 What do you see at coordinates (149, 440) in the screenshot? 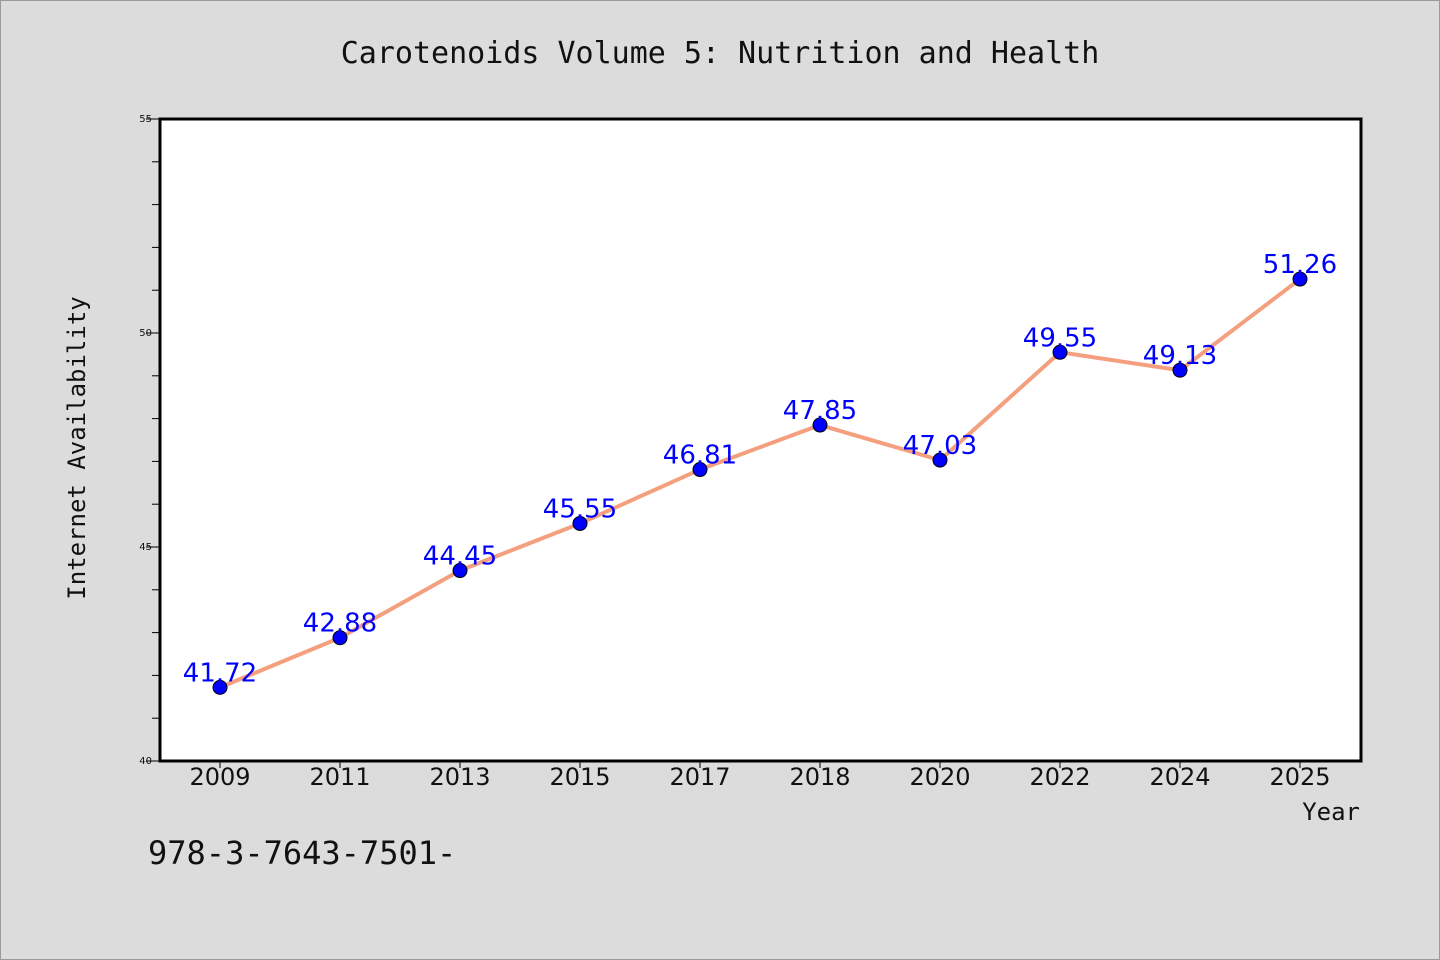
I see `y-axis-ticks: 40 45 50 55` at bounding box center [149, 440].